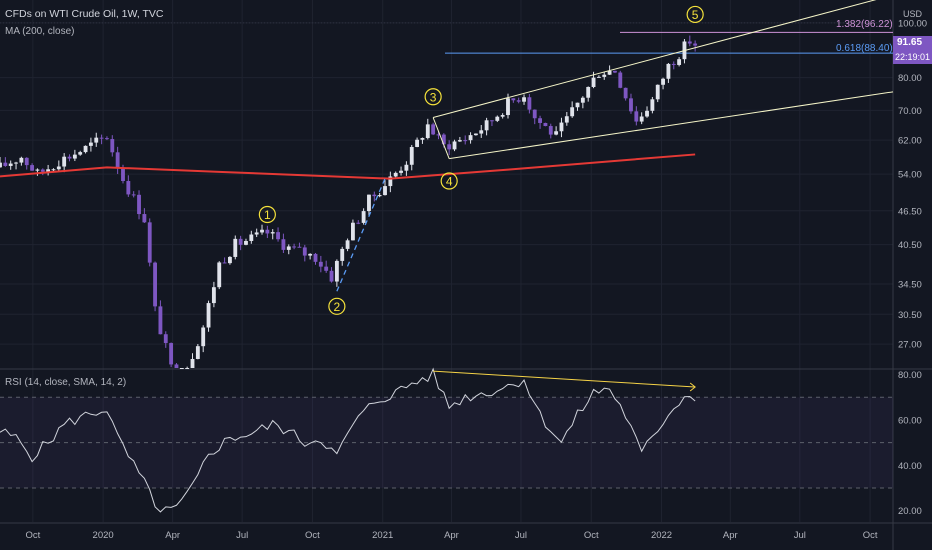 The height and width of the screenshot is (550, 932). What do you see at coordinates (912, 43) in the screenshot?
I see `last-price-badge: 91.65` at bounding box center [912, 43].